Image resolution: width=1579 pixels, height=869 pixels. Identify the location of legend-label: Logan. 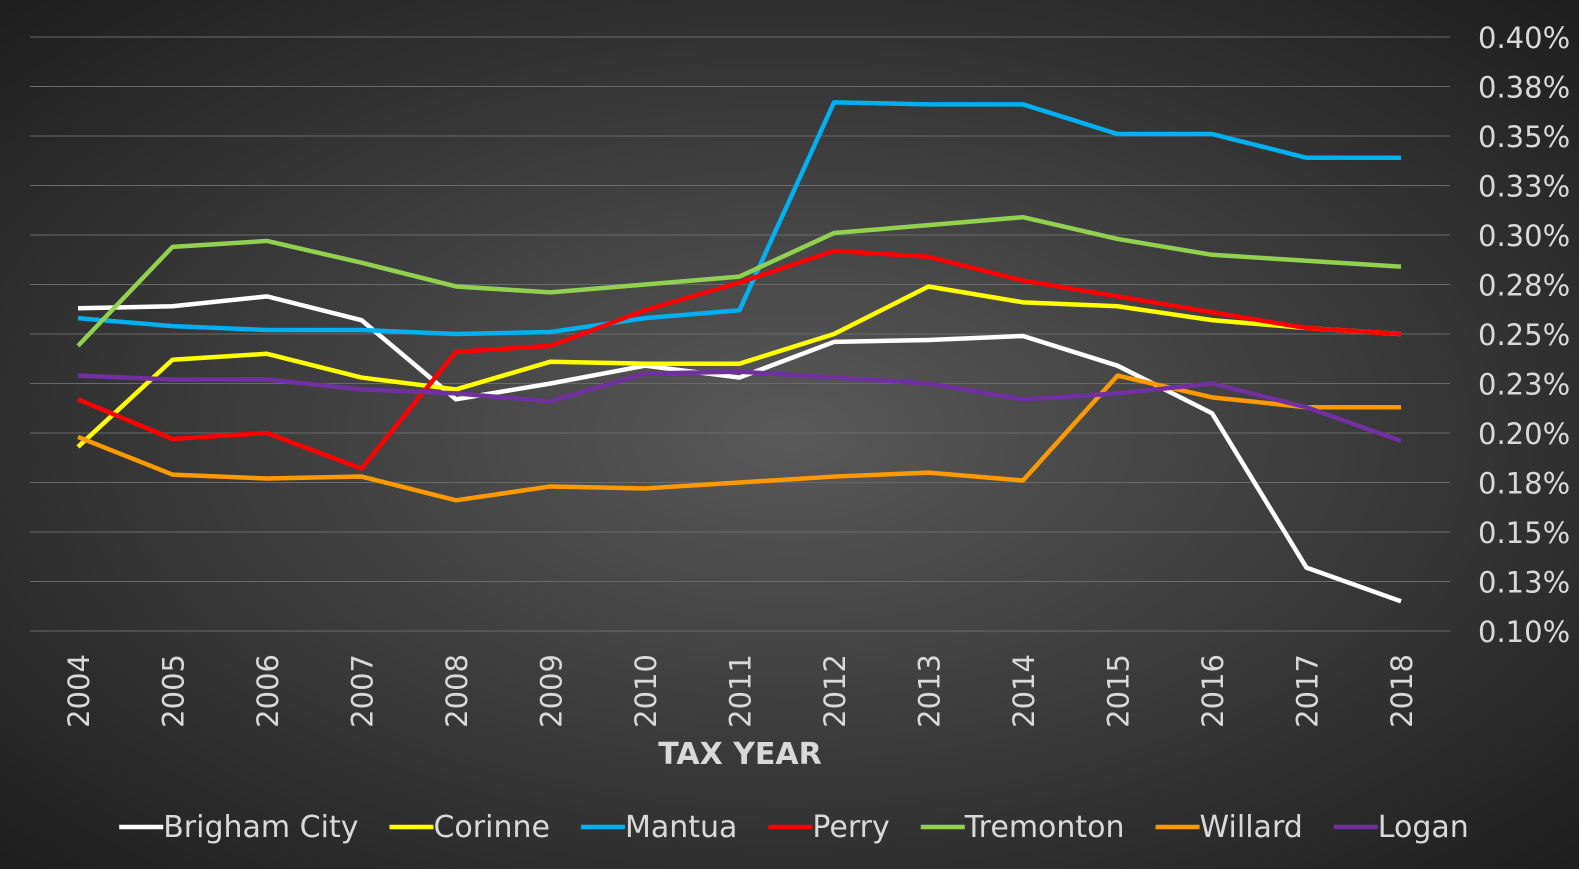
(1423, 827).